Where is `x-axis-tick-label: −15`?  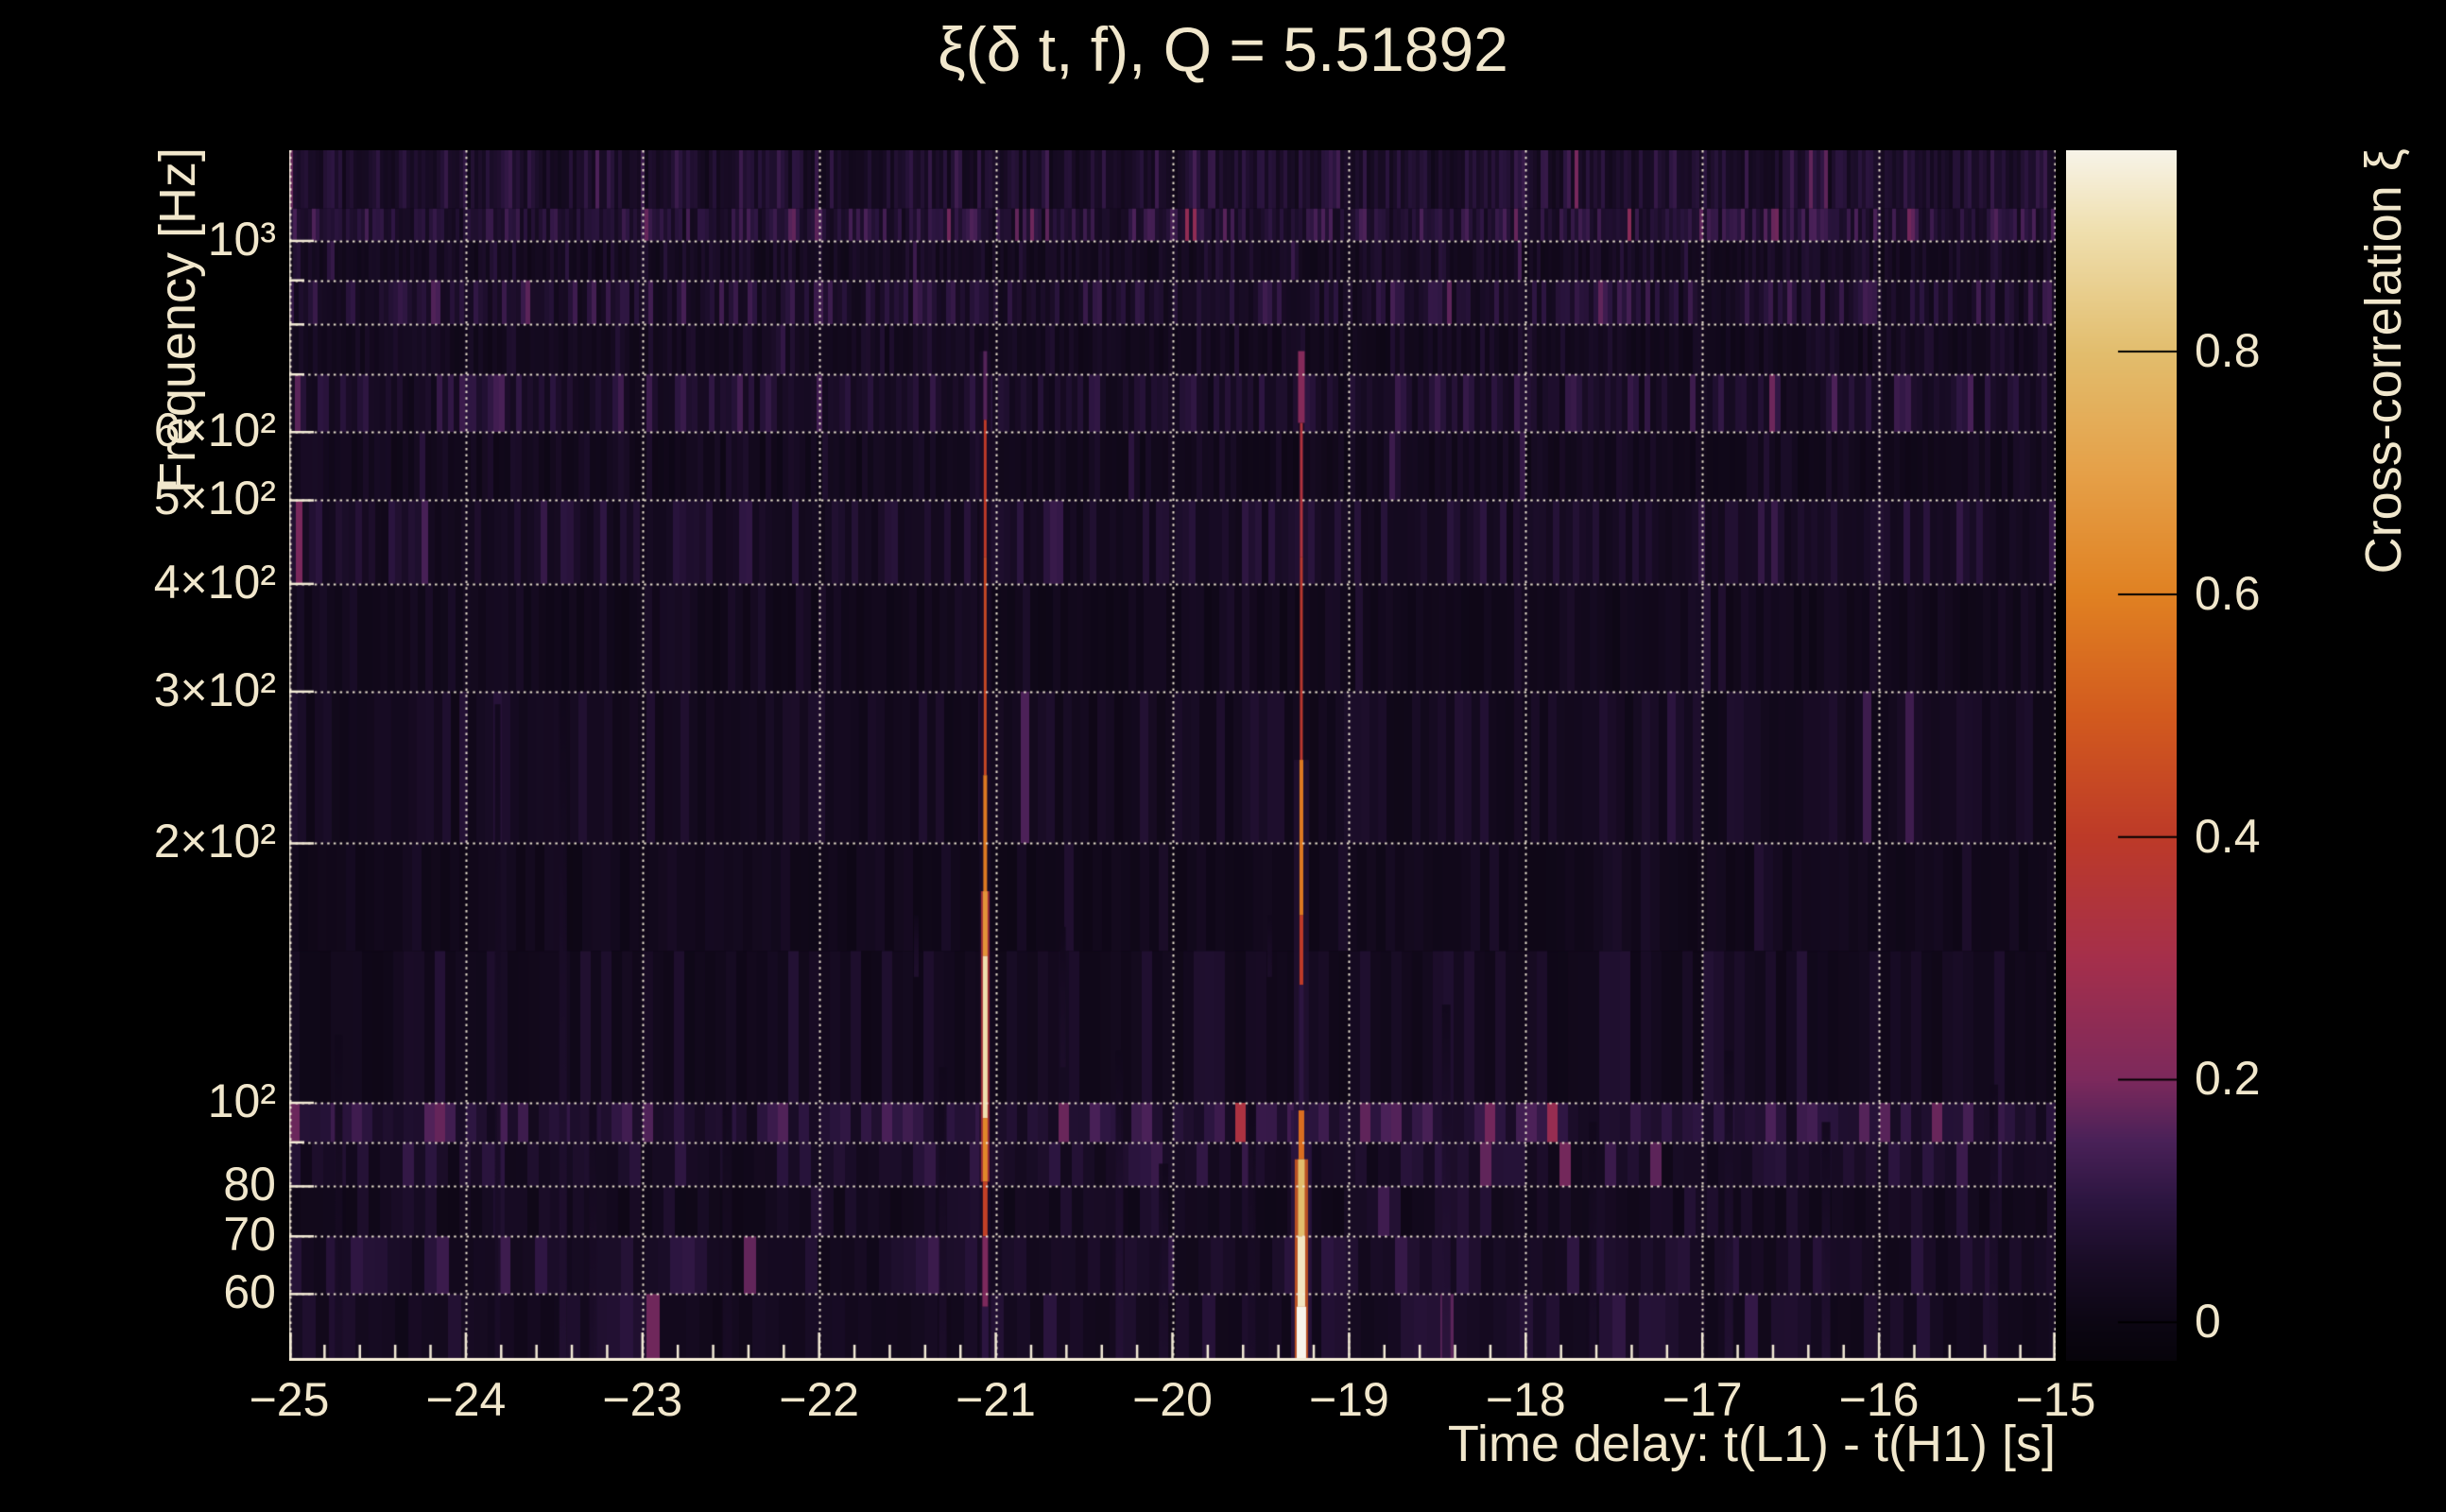
x-axis-tick-label: −15 is located at coordinates (2055, 1399).